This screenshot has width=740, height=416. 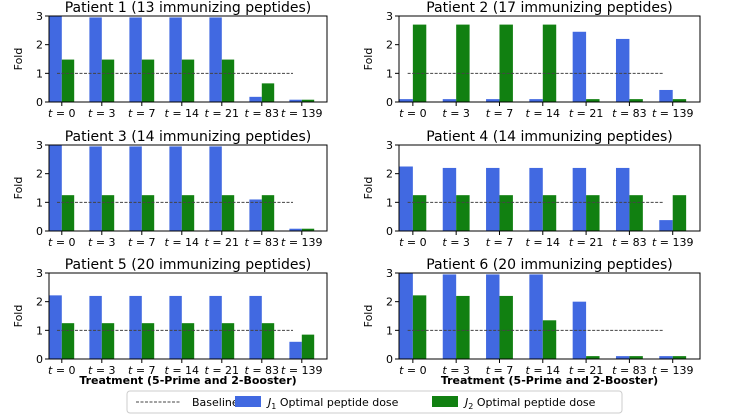 What do you see at coordinates (188, 316) in the screenshot?
I see `axes-frame-p5` at bounding box center [188, 316].